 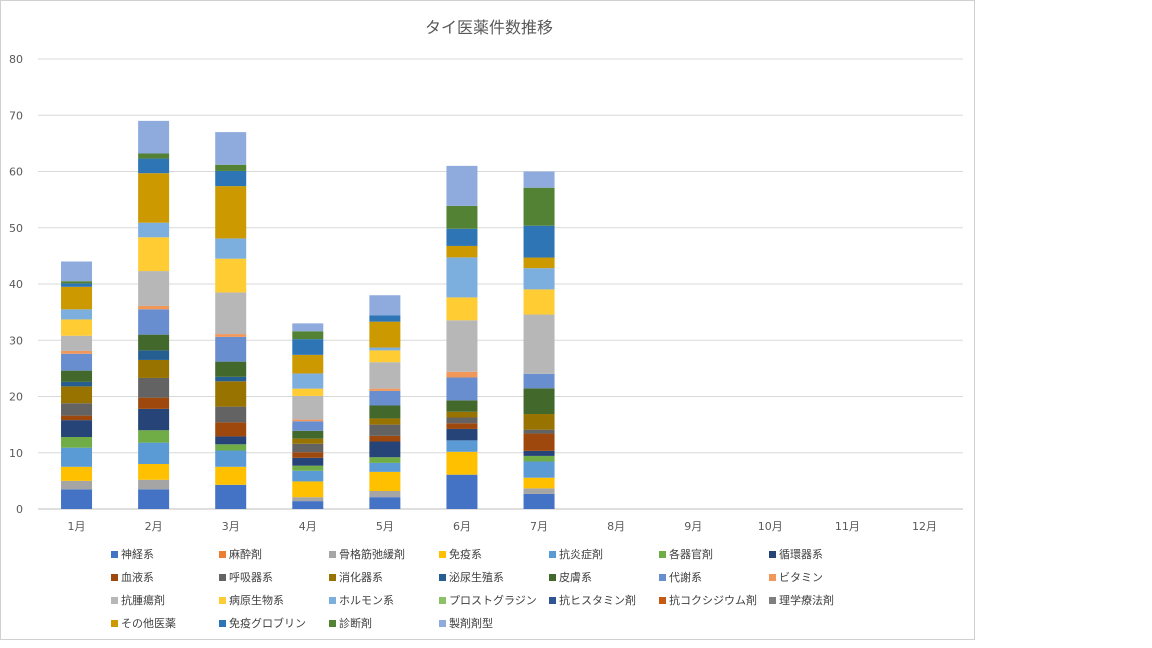 What do you see at coordinates (581, 554) in the screenshot?
I see `legend-label: 抗炎症剤` at bounding box center [581, 554].